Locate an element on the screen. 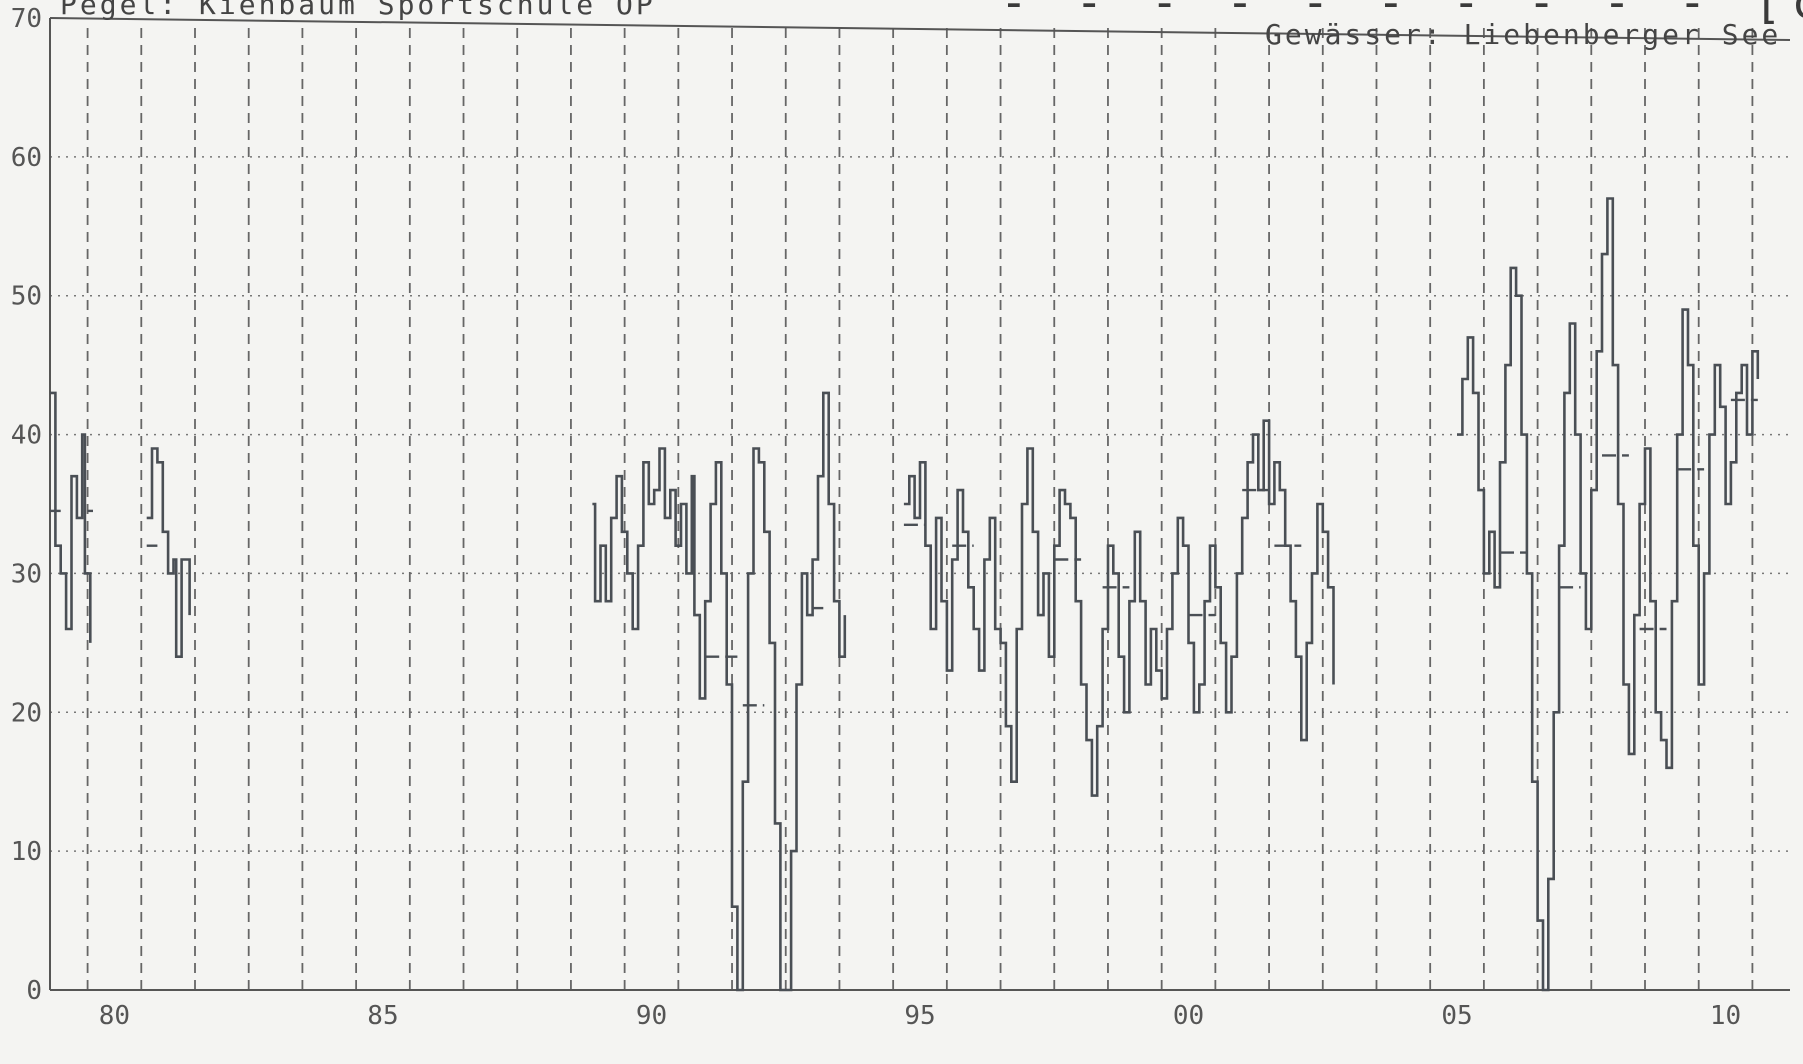 This screenshot has height=1064, width=1803. x-tick-label: 05 is located at coordinates (1456, 1016).